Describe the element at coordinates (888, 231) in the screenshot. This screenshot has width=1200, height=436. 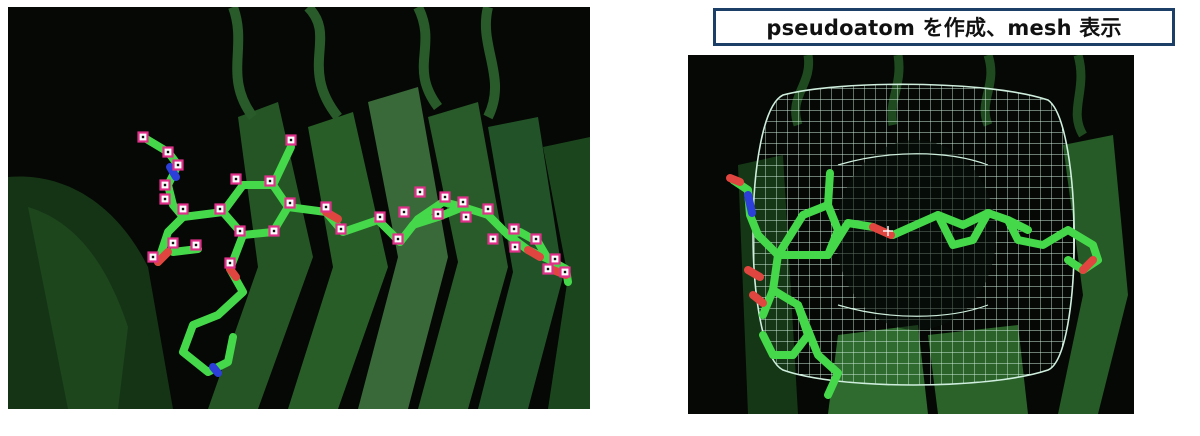
I see `pseudoatom-center-cross` at that location.